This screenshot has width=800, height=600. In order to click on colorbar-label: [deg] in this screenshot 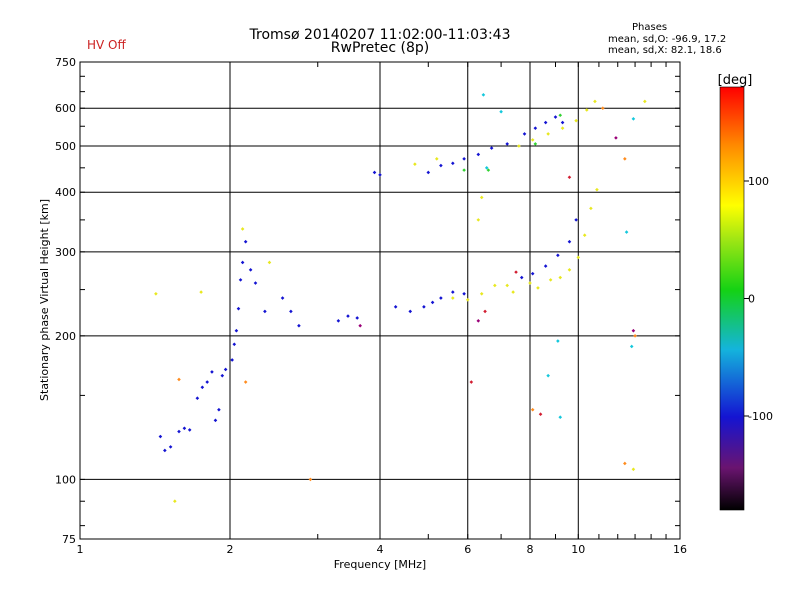, I will do `click(735, 80)`.